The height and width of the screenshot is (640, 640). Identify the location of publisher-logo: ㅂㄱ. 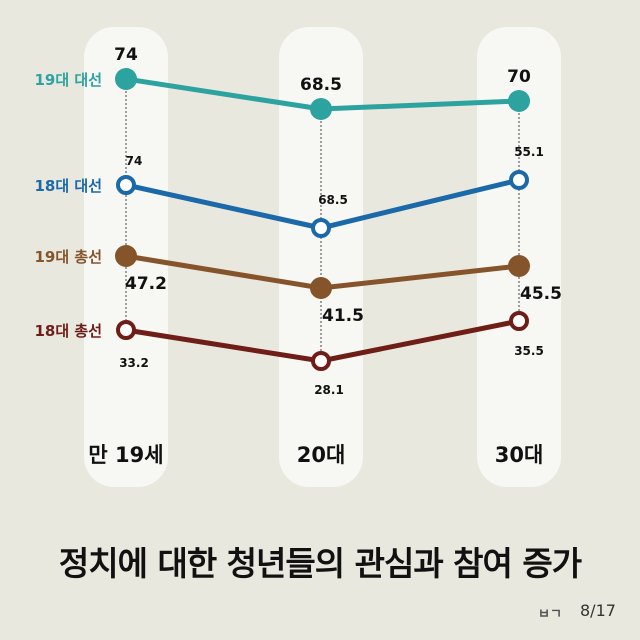
(550, 614).